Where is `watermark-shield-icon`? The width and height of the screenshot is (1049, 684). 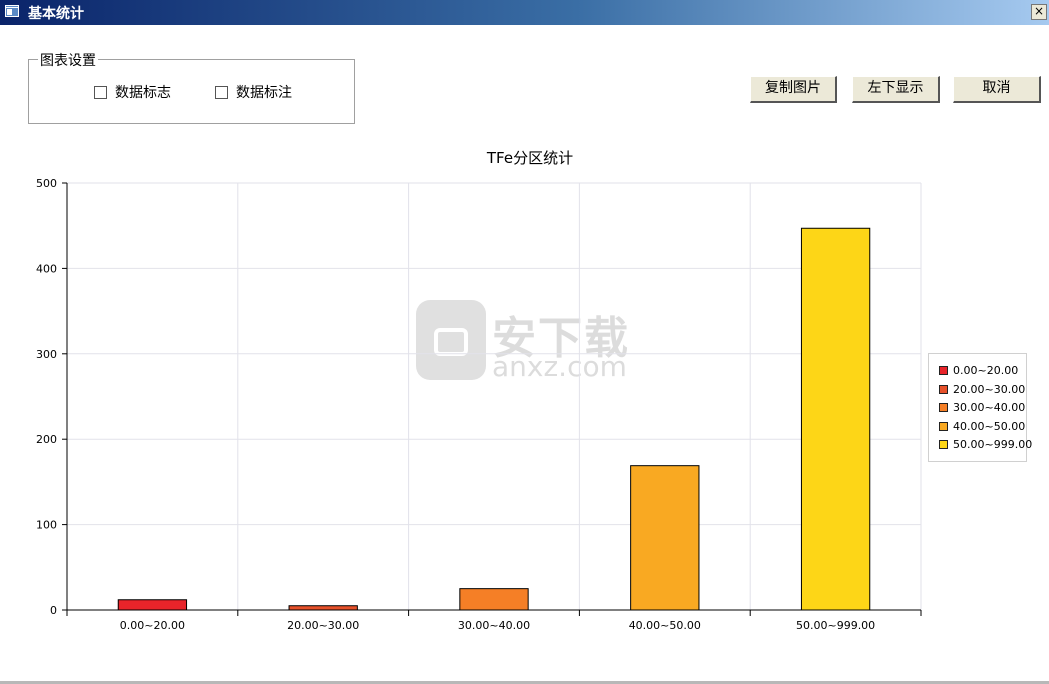
watermark-shield-icon is located at coordinates (451, 340).